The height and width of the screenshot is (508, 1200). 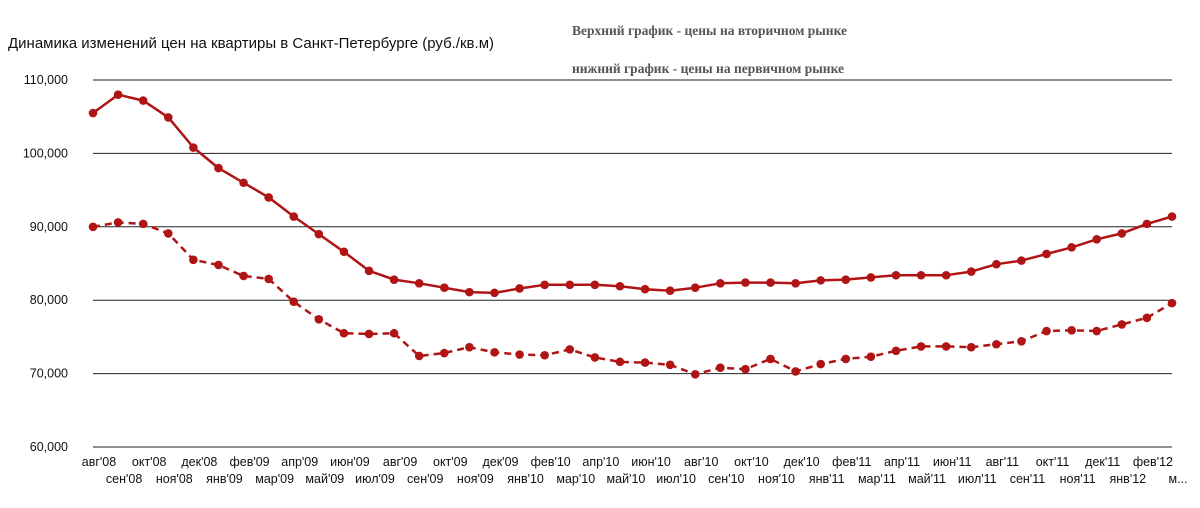 I want to click on x-tick-label: дек'10, so click(x=802, y=462).